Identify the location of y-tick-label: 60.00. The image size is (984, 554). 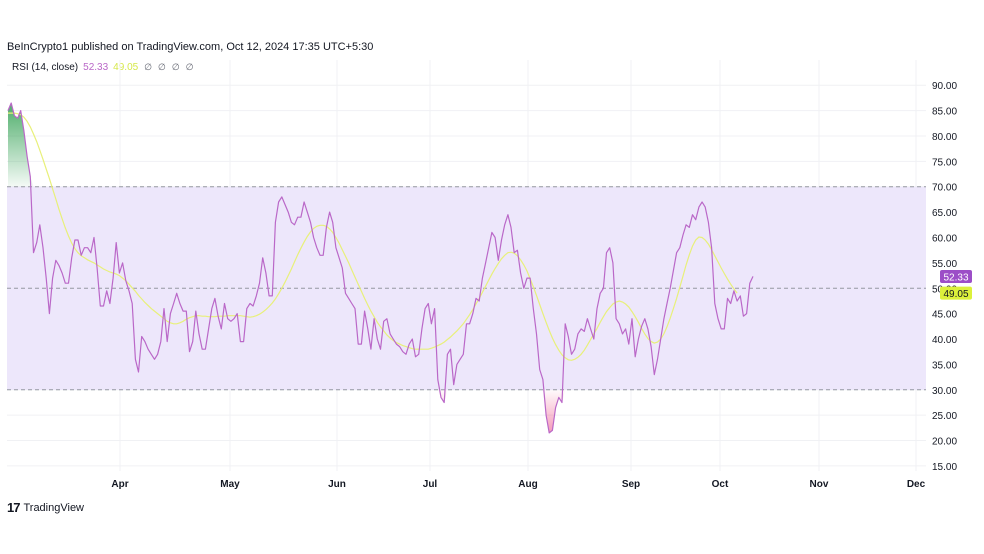
(944, 239).